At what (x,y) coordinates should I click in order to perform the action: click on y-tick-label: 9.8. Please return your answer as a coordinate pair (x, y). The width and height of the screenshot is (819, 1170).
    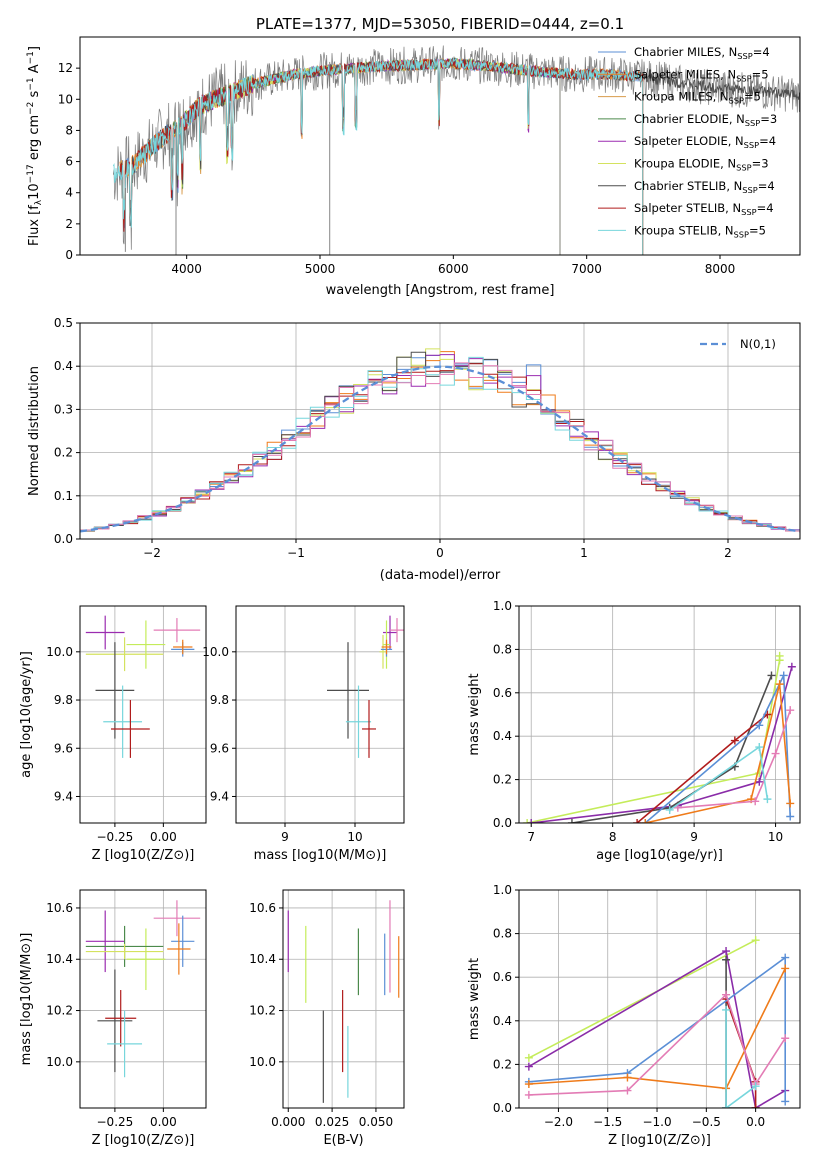
    Looking at the image, I should click on (63, 700).